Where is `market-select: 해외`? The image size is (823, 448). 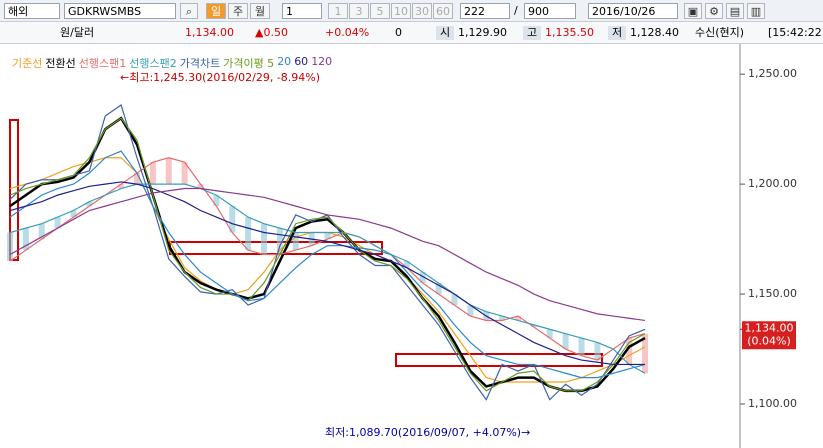 market-select: 해외 is located at coordinates (32, 11).